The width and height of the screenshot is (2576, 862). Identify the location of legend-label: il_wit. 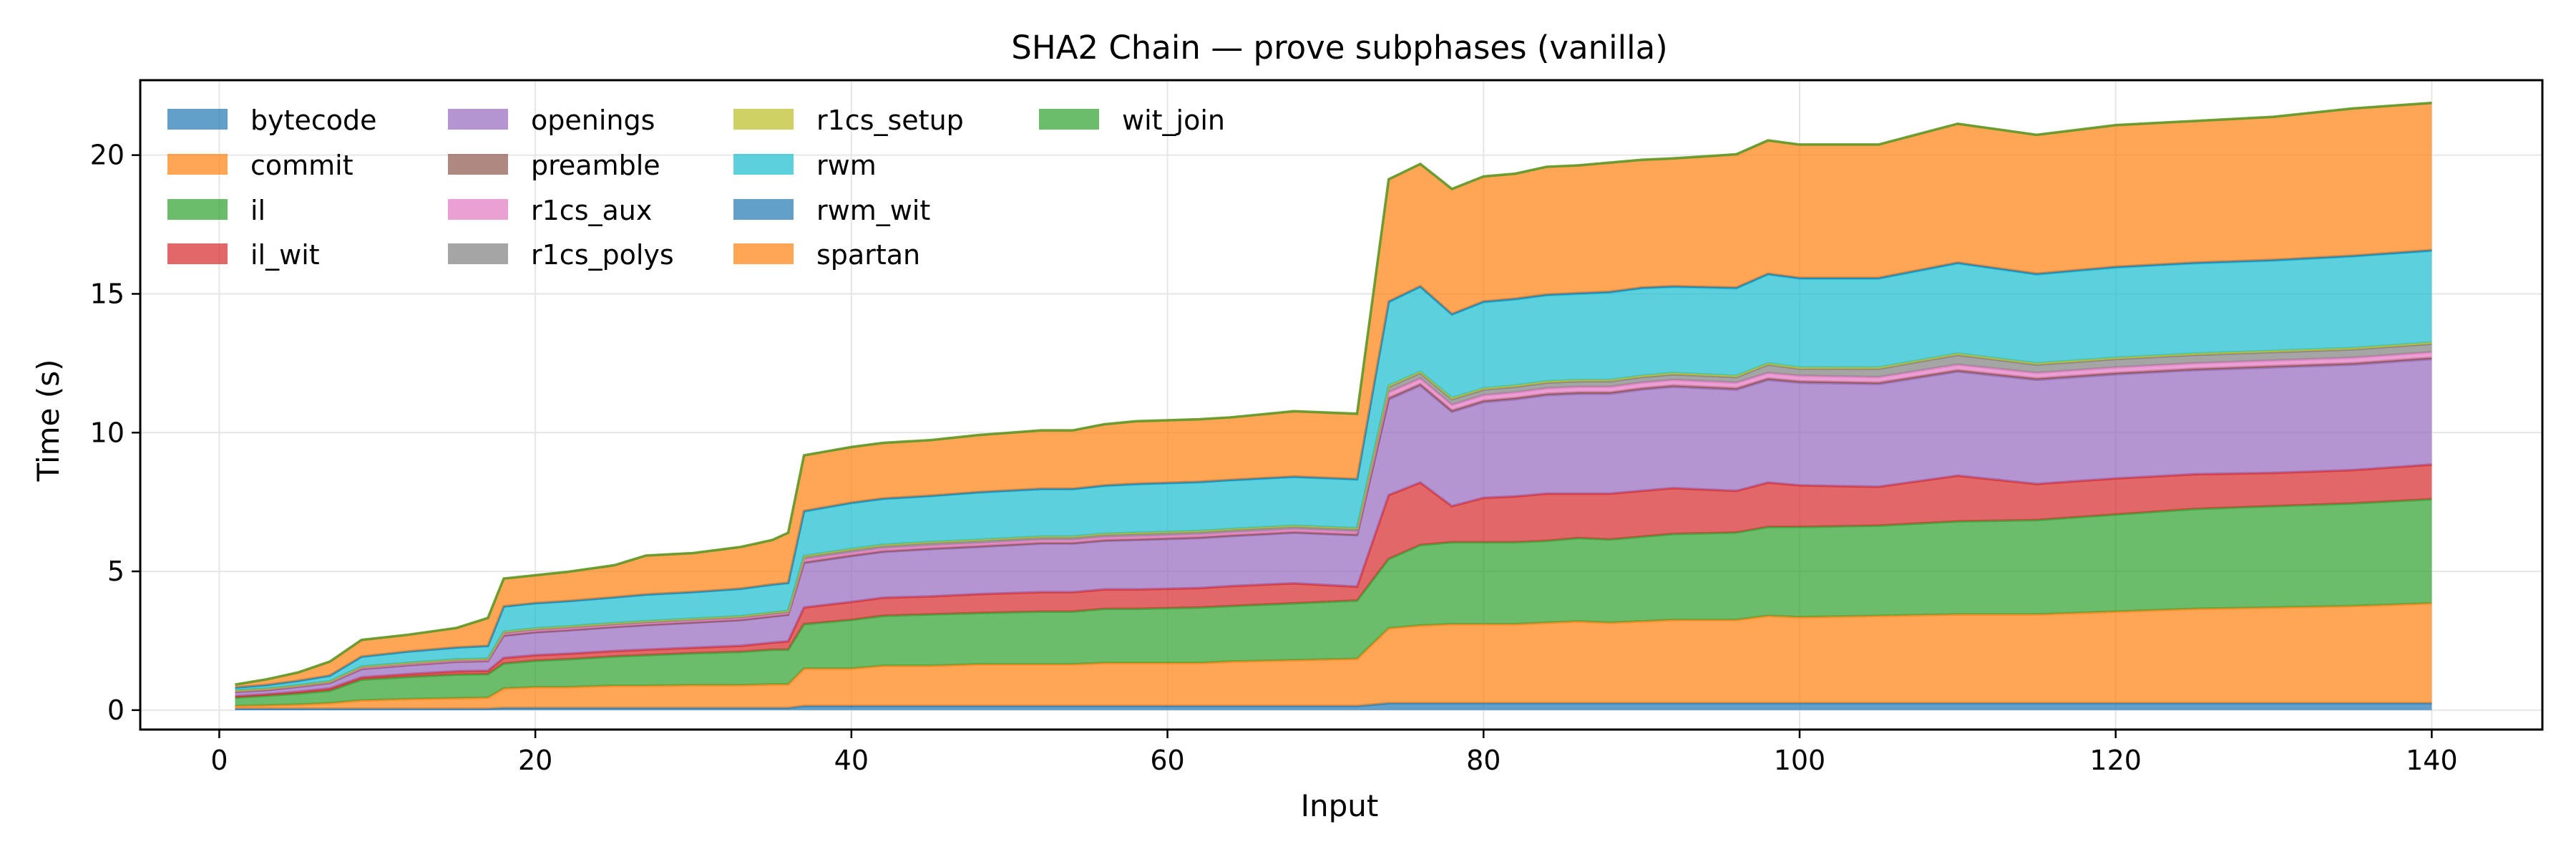
(285, 255).